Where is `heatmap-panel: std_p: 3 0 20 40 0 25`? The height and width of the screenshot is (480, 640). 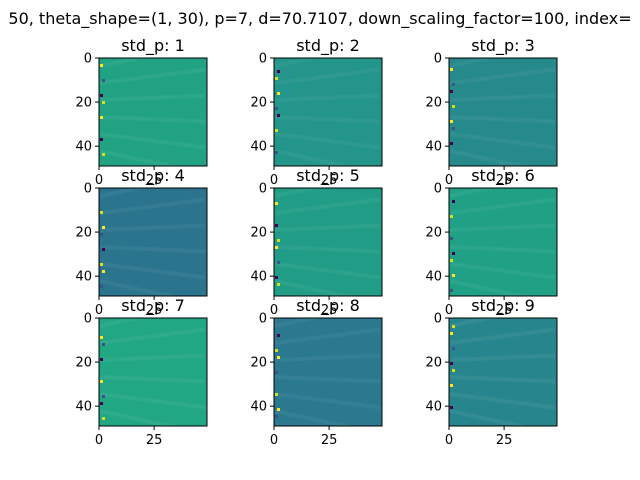
heatmap-panel: std_p: 3 0 20 40 0 25 is located at coordinates (491, 112).